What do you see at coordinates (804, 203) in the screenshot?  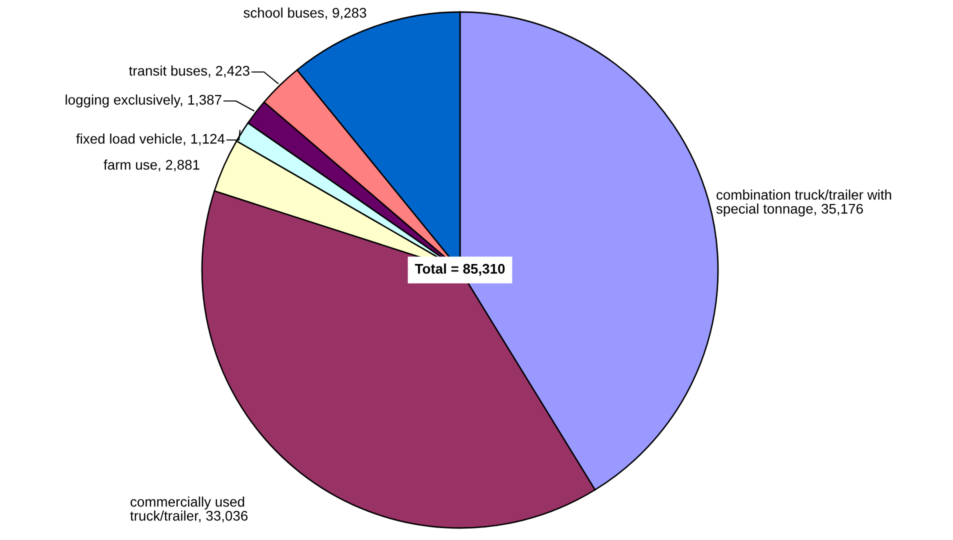 I see `slice-label: combination truck/trailer with special tonnage, 35,176` at bounding box center [804, 203].